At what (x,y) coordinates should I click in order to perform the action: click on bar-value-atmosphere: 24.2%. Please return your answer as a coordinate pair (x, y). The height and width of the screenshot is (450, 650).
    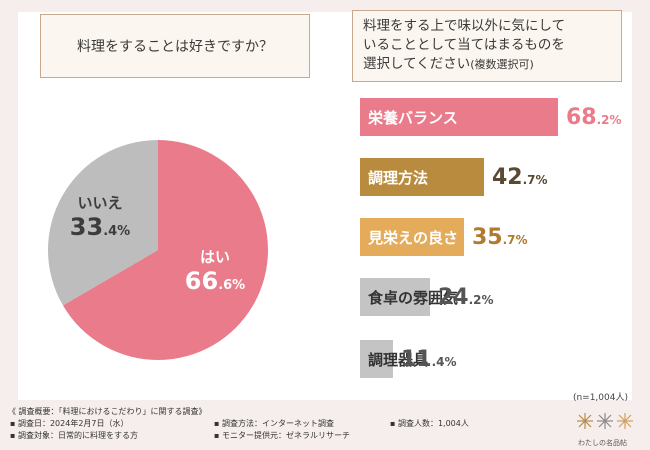
    Looking at the image, I should click on (466, 297).